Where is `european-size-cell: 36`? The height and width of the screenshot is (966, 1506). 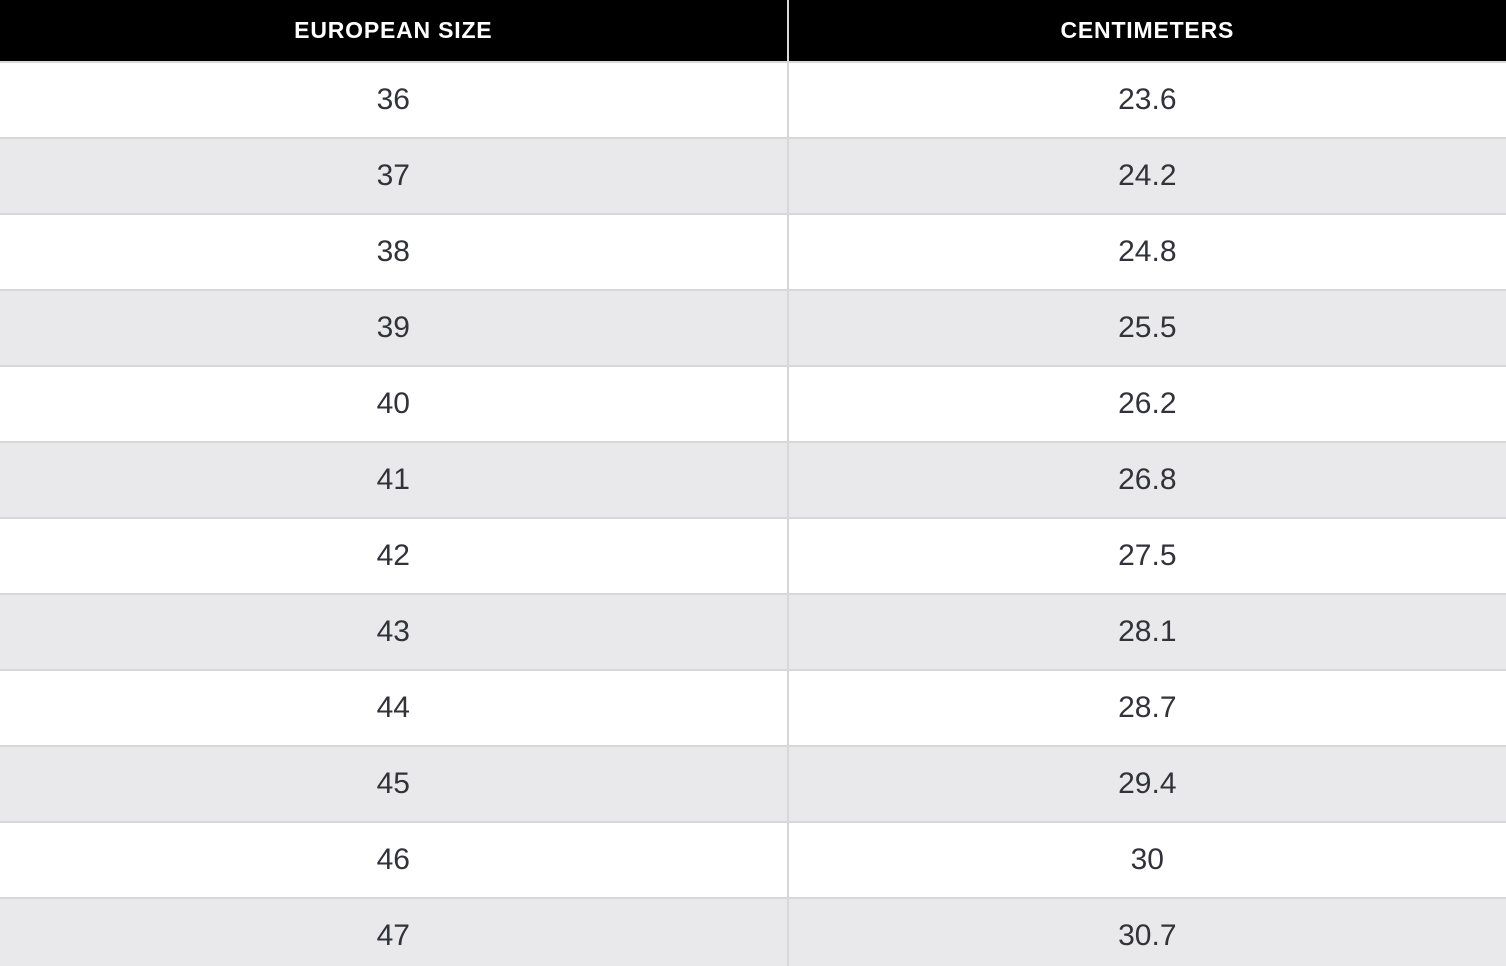 european-size-cell: 36 is located at coordinates (394, 100).